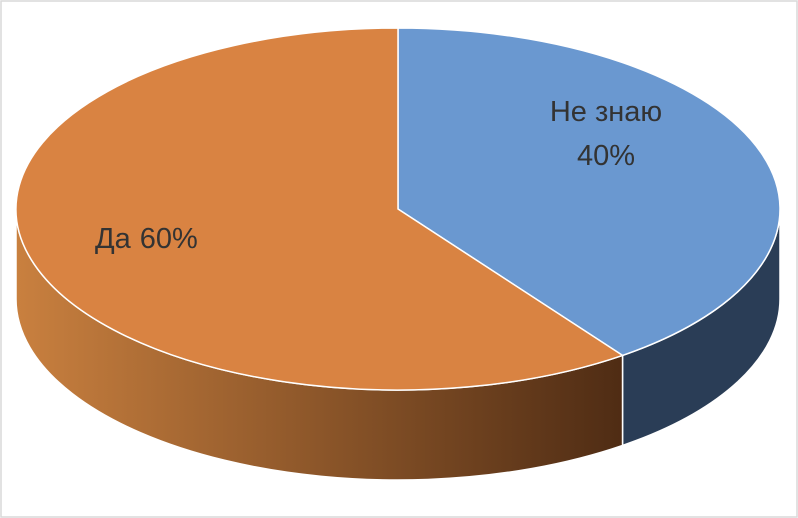  I want to click on data-label: Не знаю 40%, so click(606, 134).